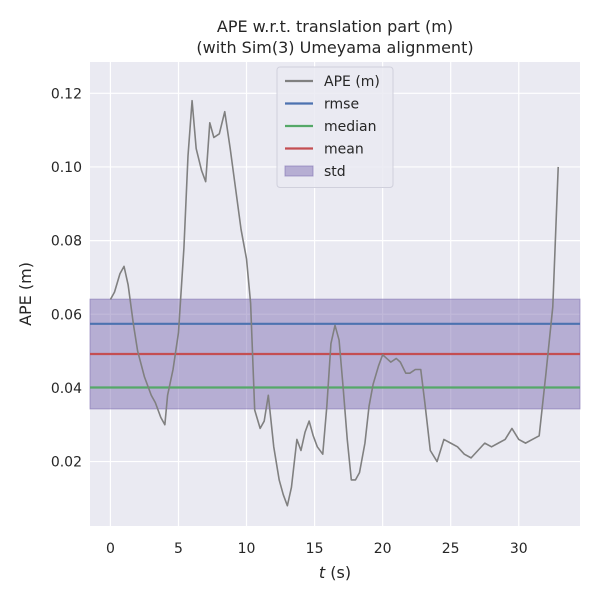  I want to click on legend-box, so click(335, 127).